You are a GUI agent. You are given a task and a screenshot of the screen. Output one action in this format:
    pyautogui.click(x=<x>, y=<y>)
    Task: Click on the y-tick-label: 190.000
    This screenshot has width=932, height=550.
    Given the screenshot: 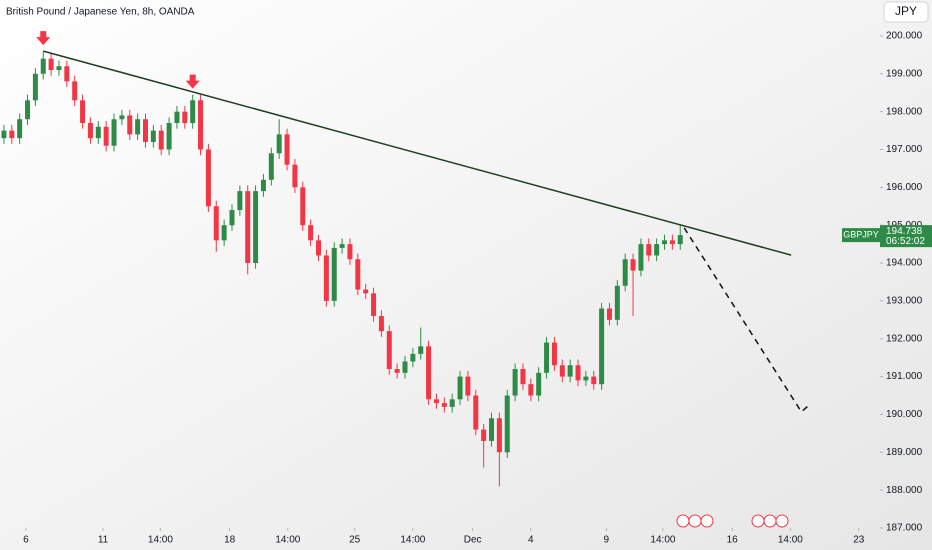 What is the action you would take?
    pyautogui.click(x=904, y=414)
    